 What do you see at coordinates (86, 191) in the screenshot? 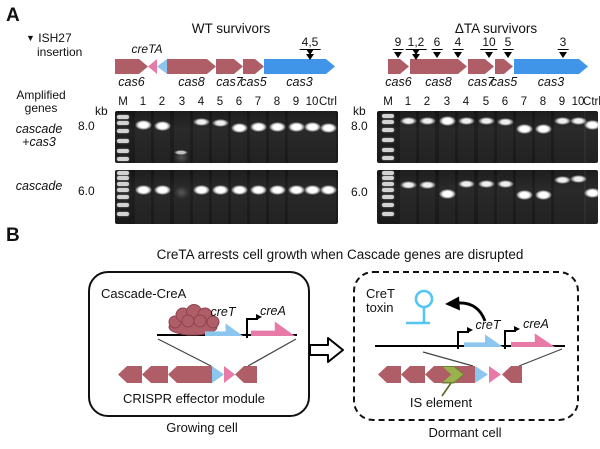
I see `kb-6-left: 6.0` at bounding box center [86, 191].